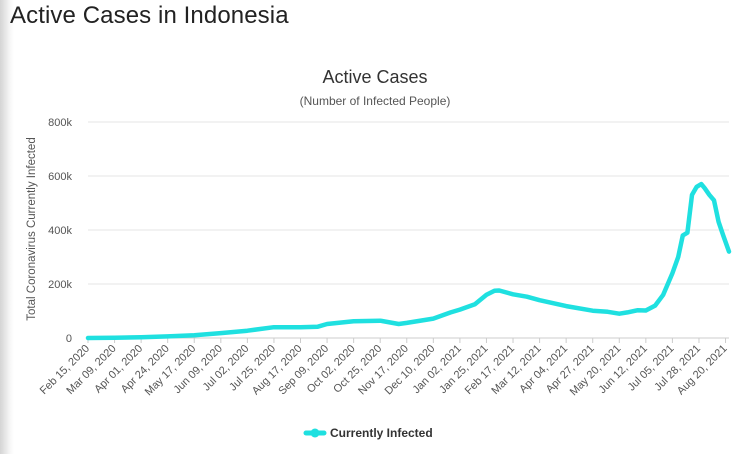 This screenshot has width=755, height=454. Describe the element at coordinates (374, 77) in the screenshot. I see `chart-title: Active Cases` at that location.